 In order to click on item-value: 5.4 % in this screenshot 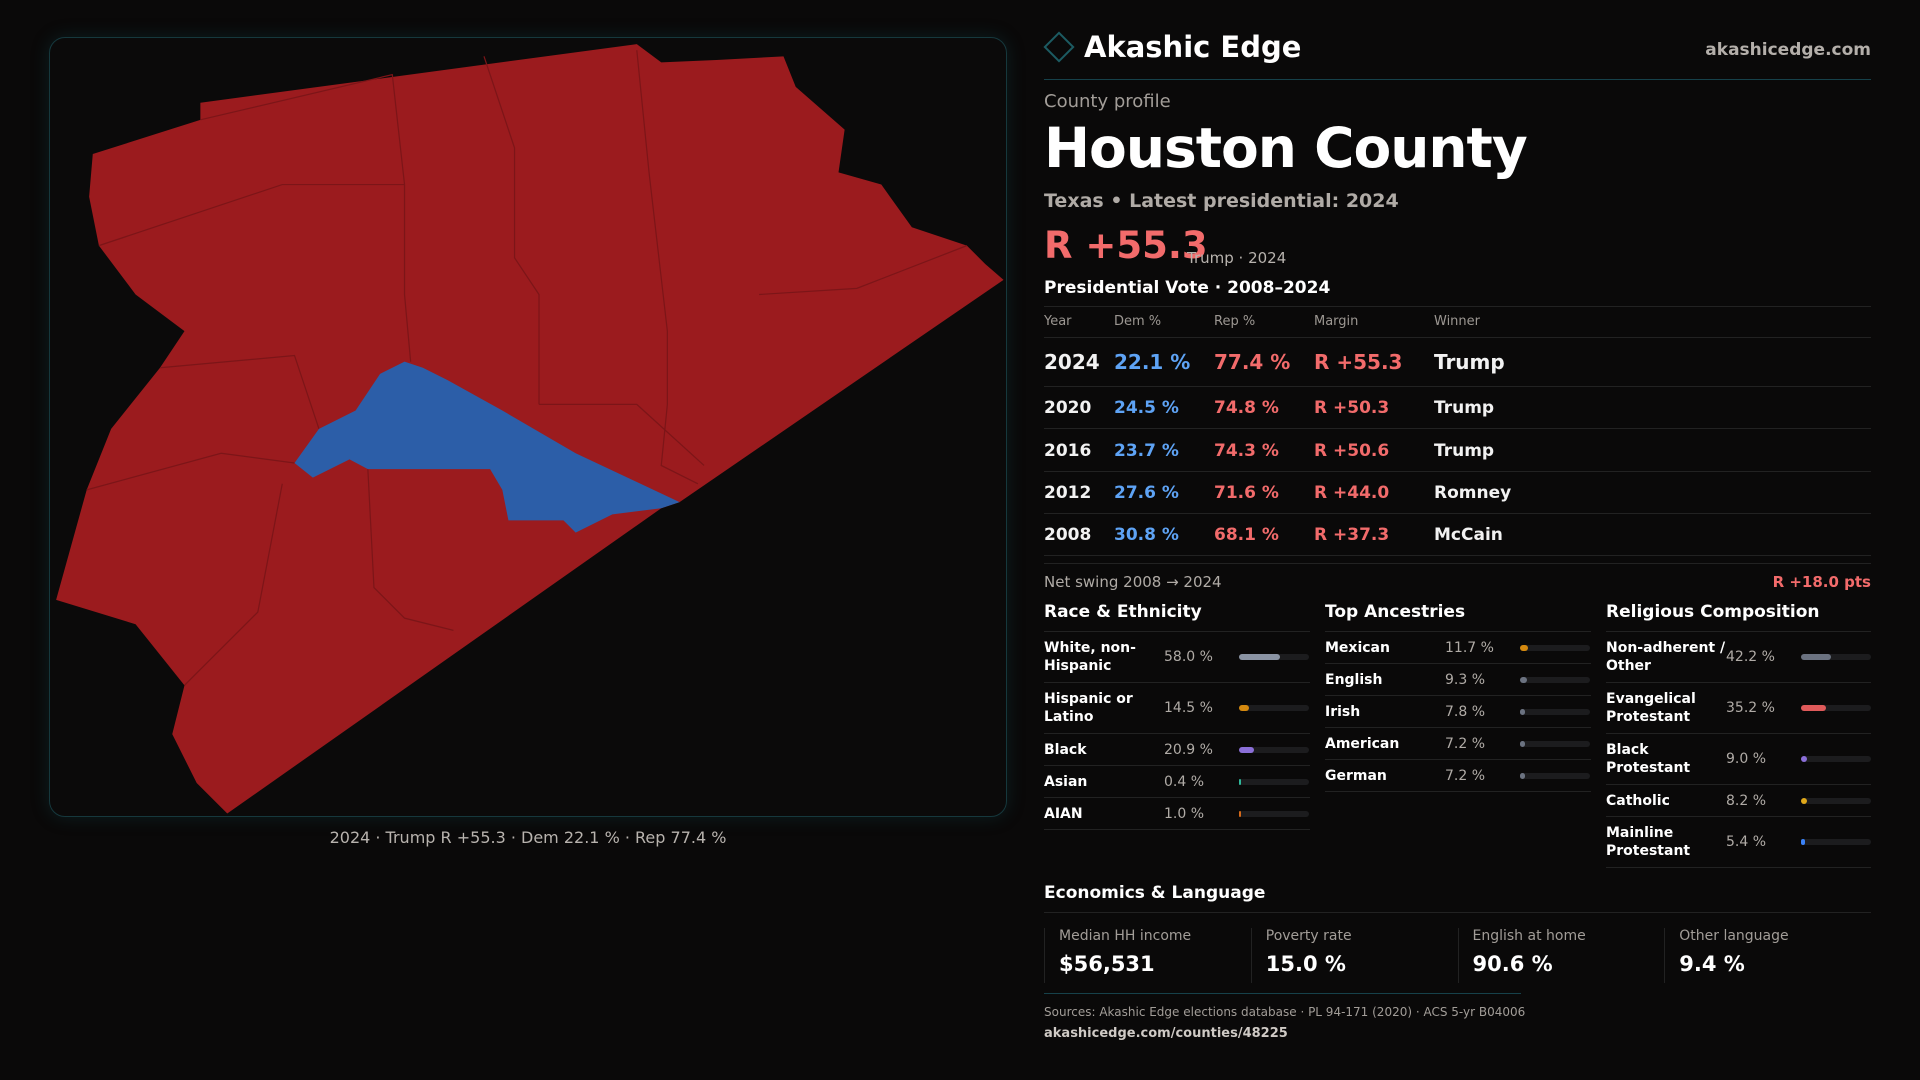, I will do `click(1746, 842)`.